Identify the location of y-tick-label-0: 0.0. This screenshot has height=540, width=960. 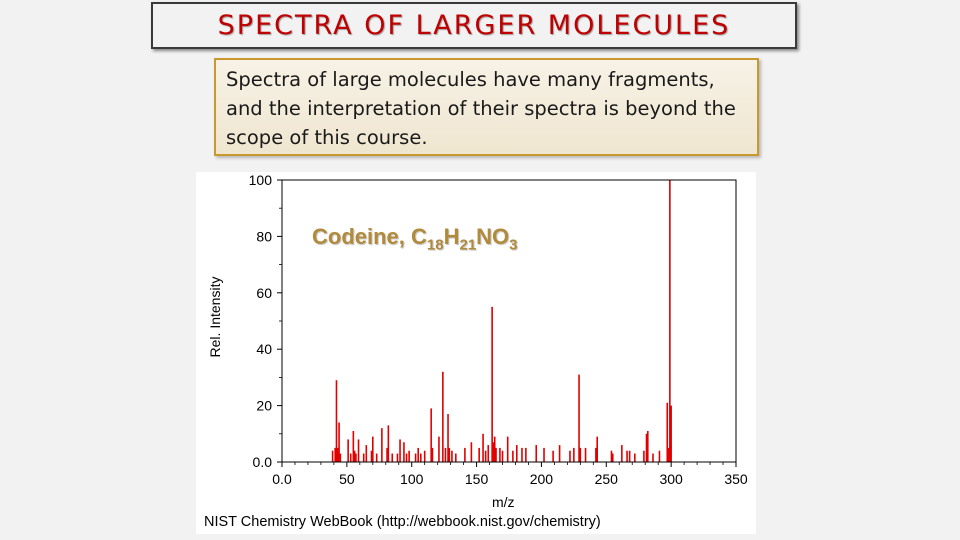
(263, 462).